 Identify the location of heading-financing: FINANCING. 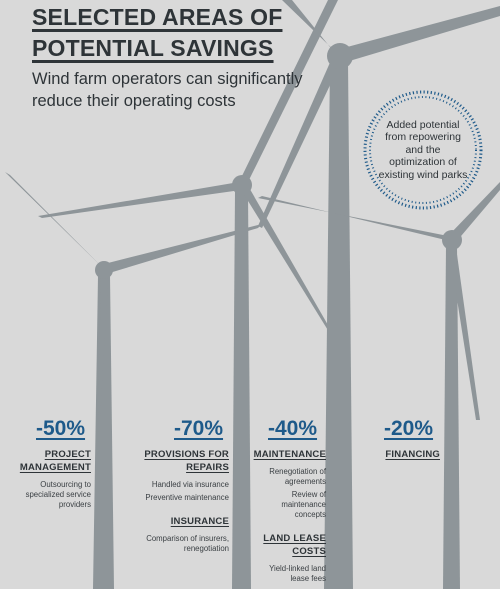
(412, 454).